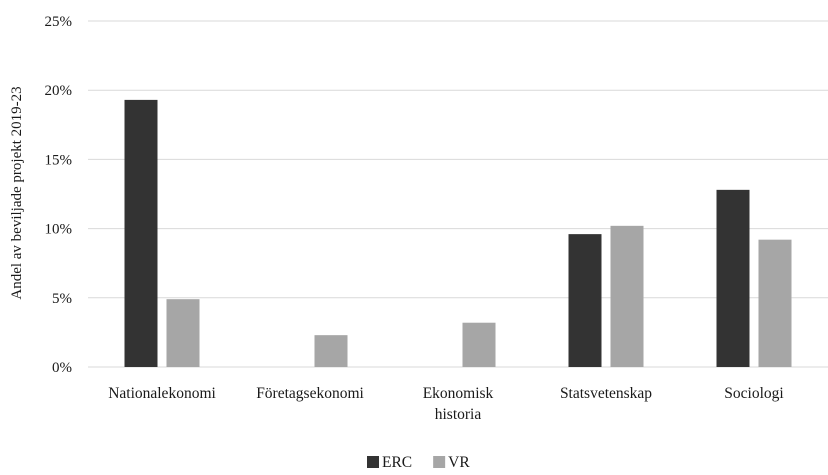  What do you see at coordinates (59, 91) in the screenshot?
I see `y-tick-label: 20%` at bounding box center [59, 91].